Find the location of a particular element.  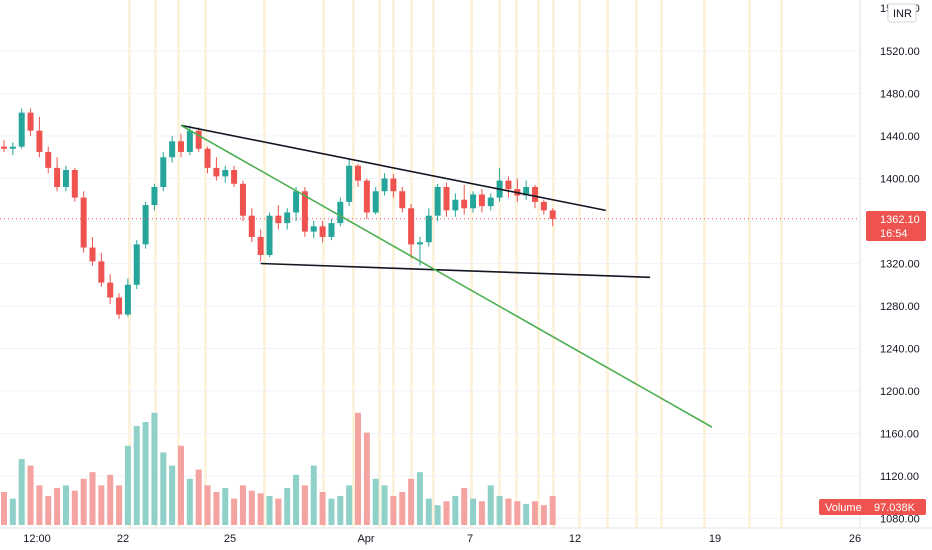

x-tick-label: 12 is located at coordinates (575, 539).